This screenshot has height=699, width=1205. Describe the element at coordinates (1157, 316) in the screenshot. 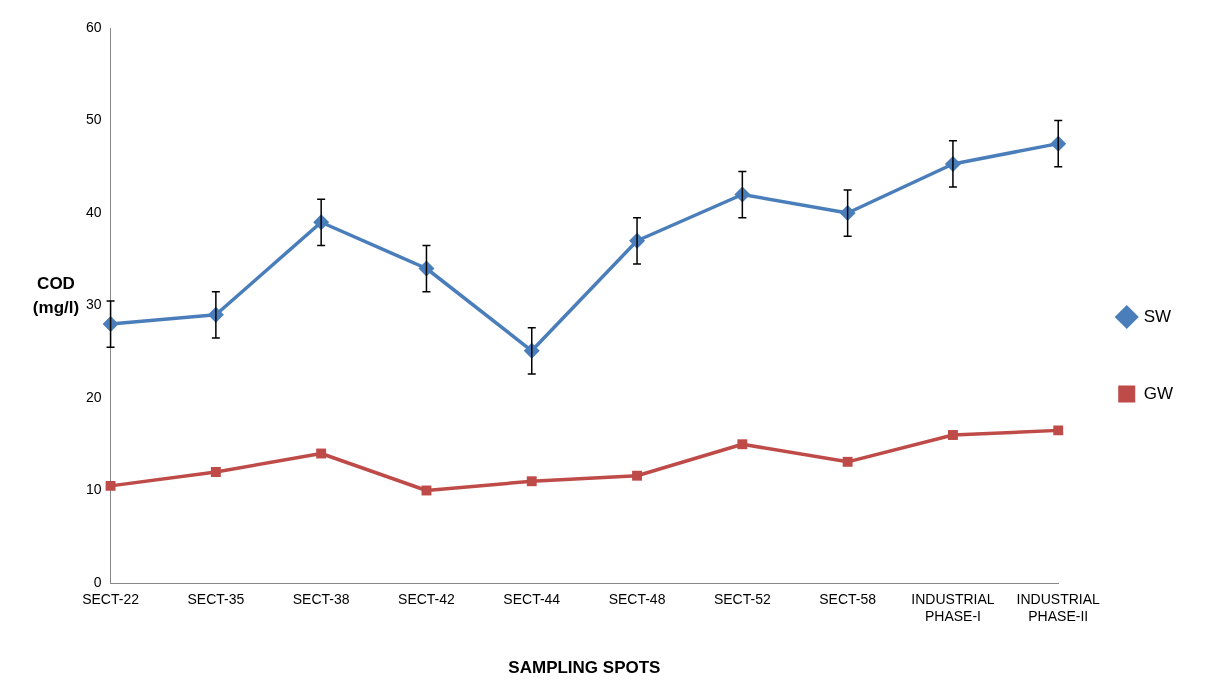

I see `legend-label: SW` at that location.